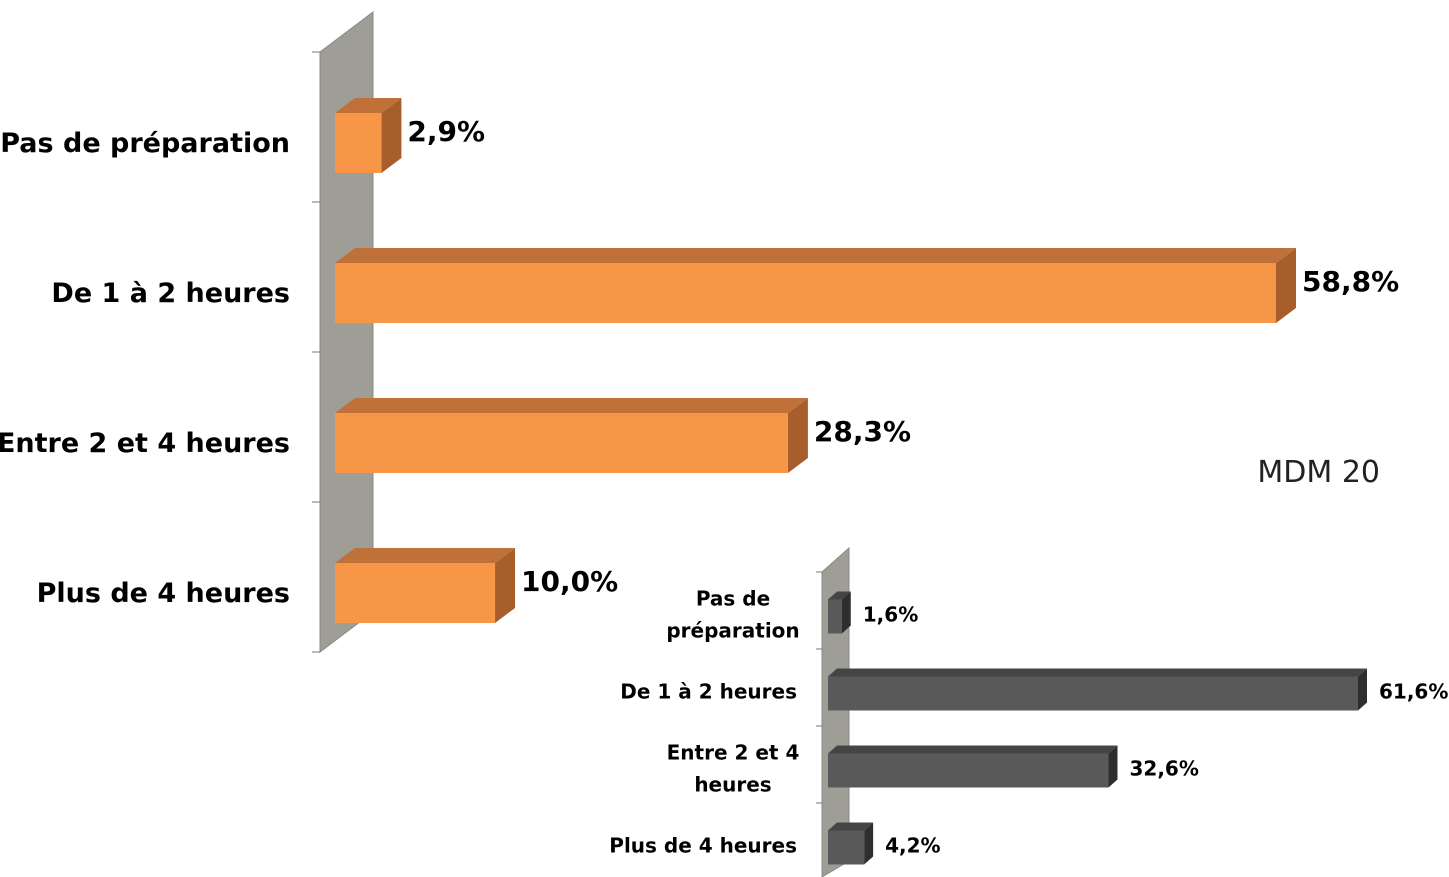  I want to click on category-label: Entre 2 et 4 heures, so click(145, 443).